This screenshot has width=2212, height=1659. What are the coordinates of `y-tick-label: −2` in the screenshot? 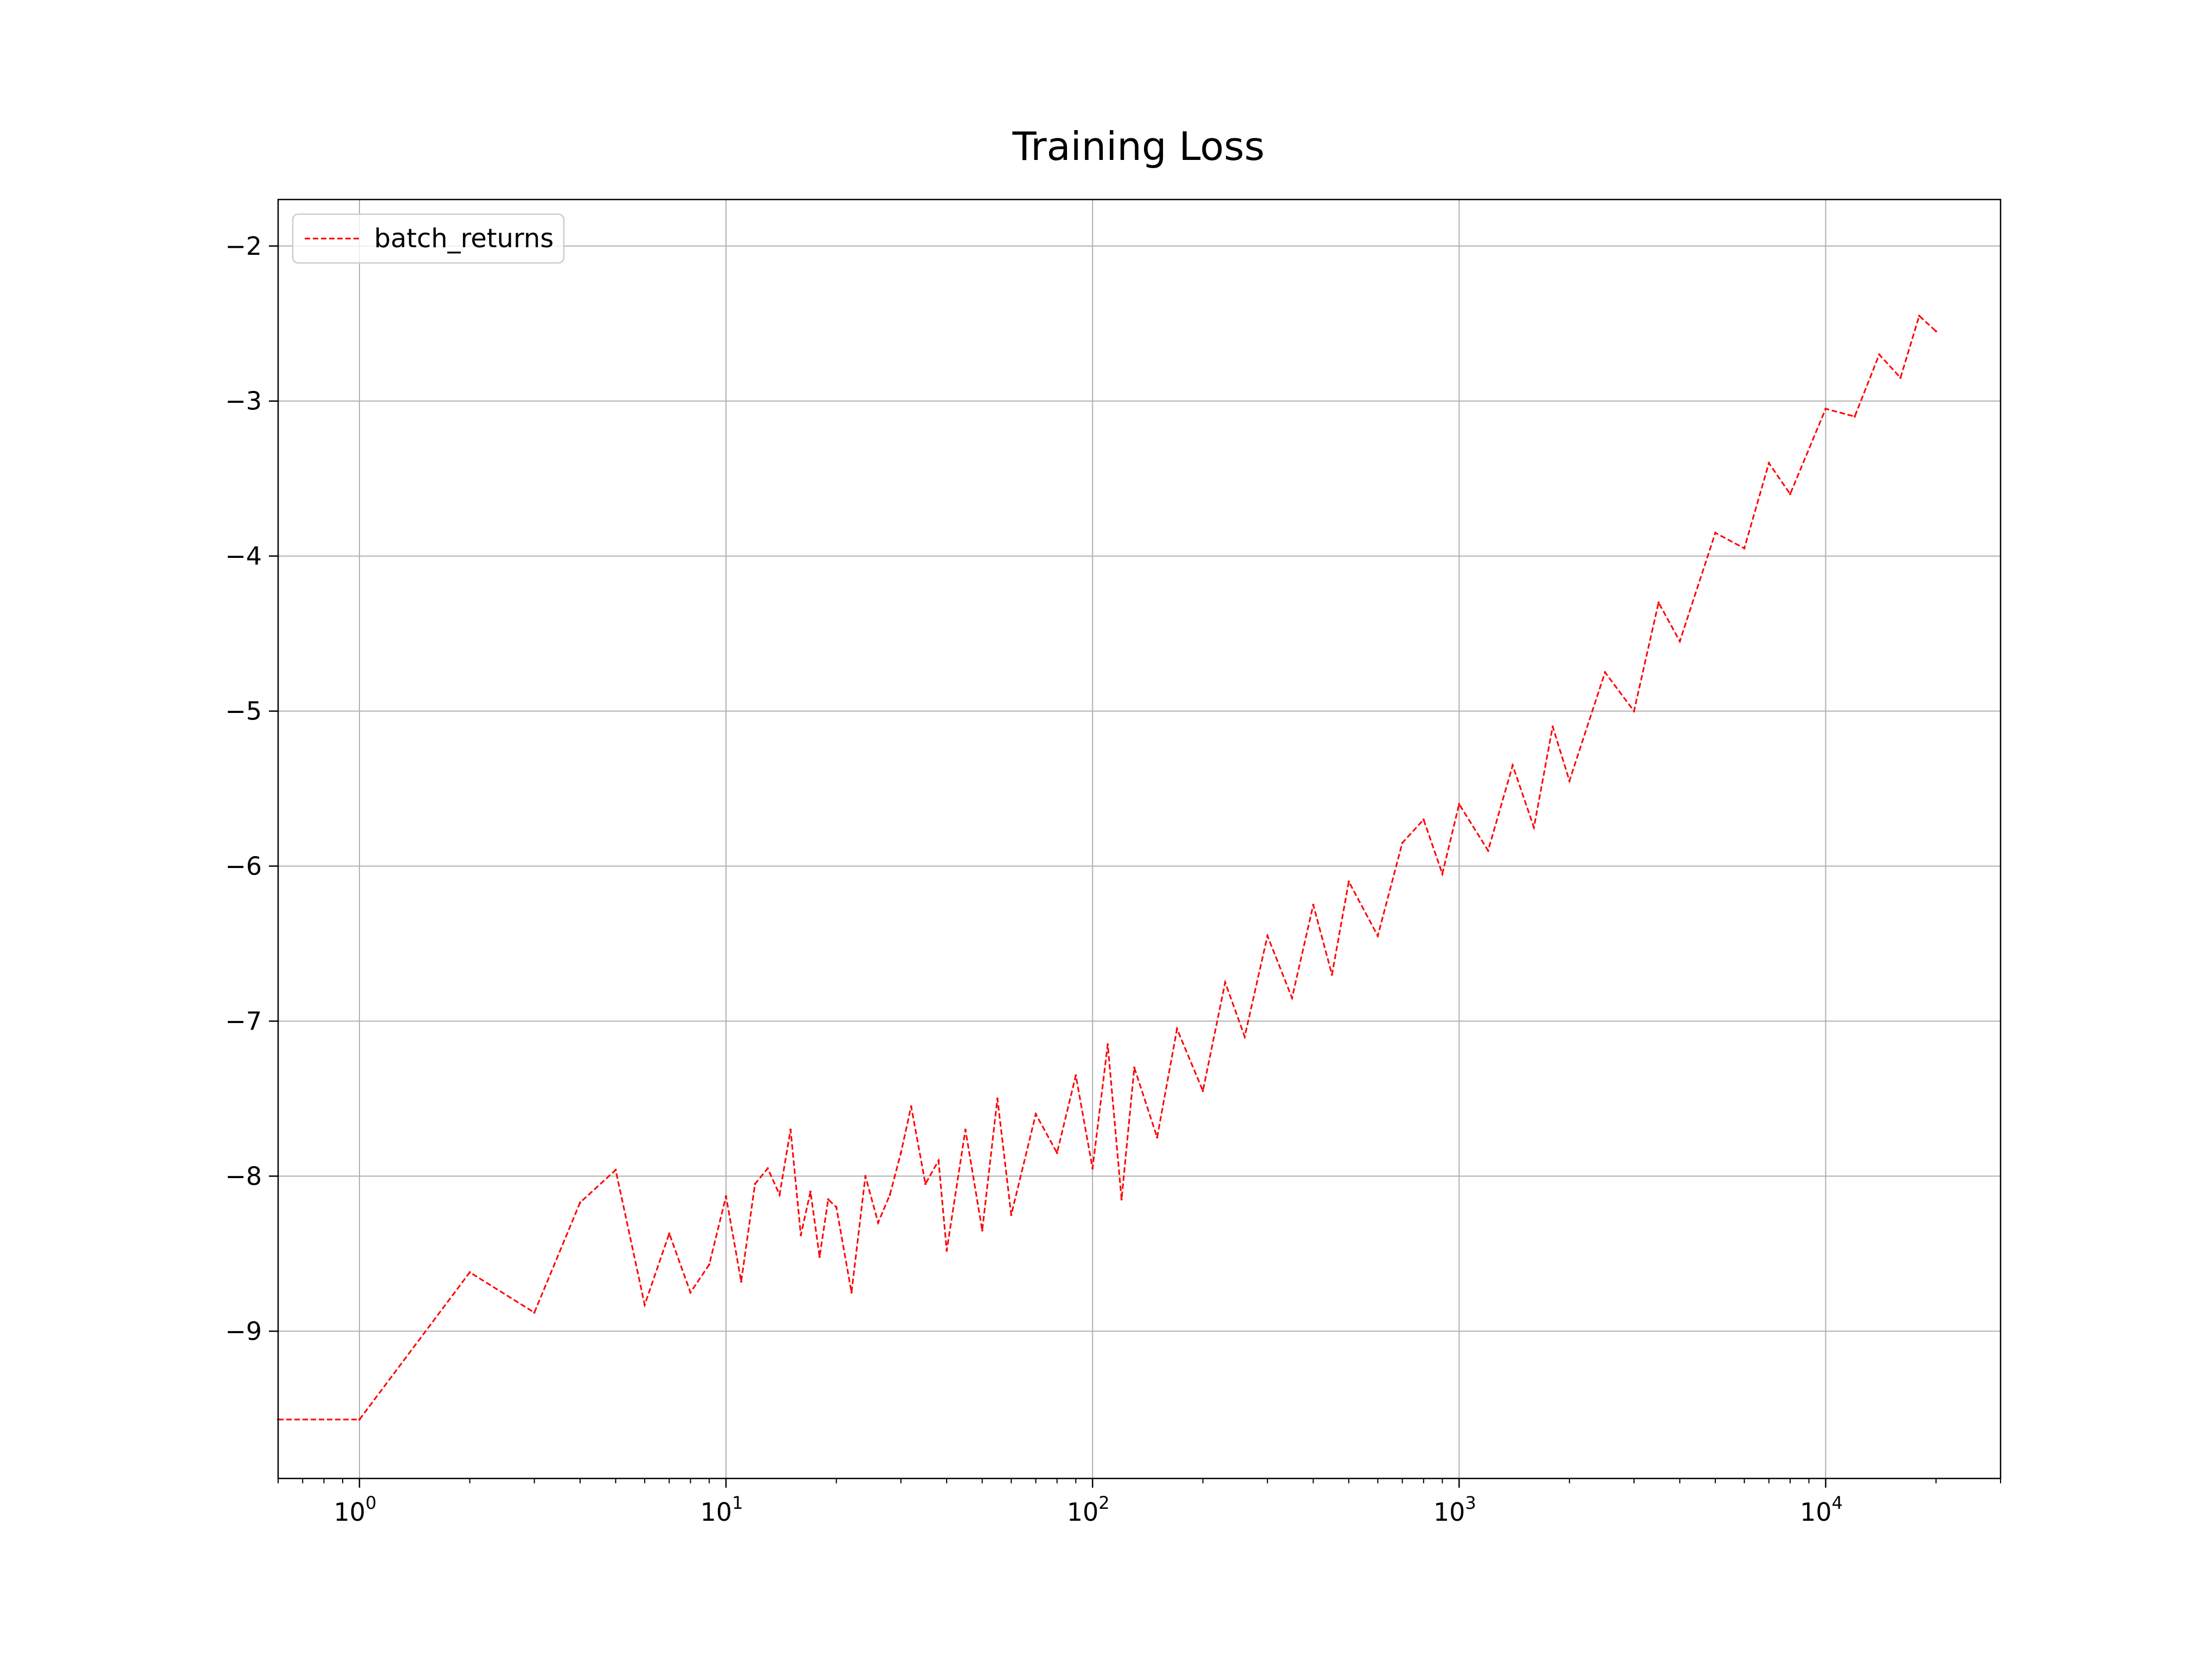 It's located at (243, 246).